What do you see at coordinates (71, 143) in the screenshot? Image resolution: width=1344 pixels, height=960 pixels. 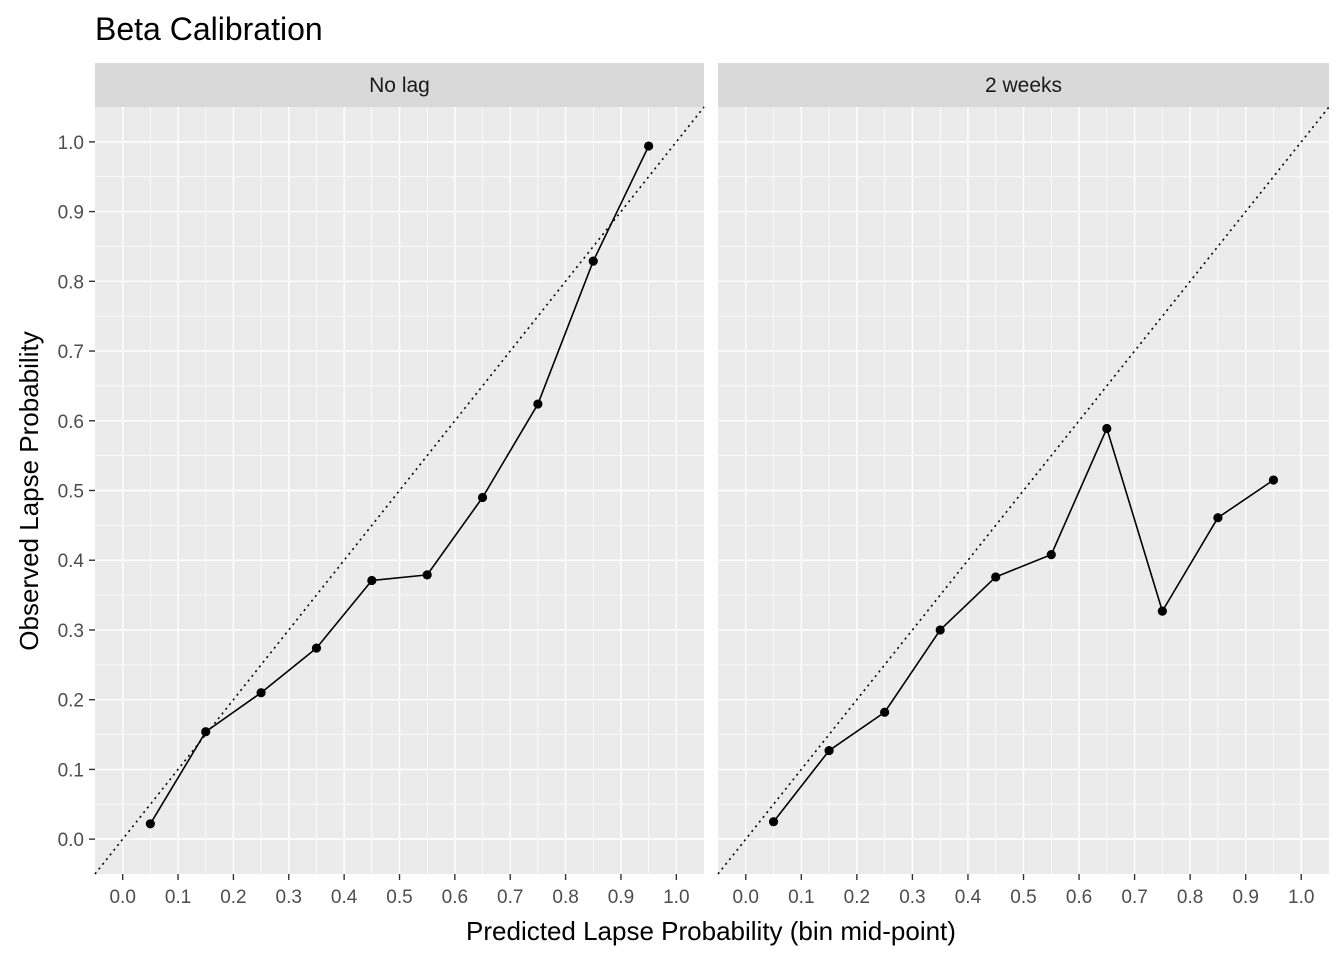 I see `y-tick-label: 1.0` at bounding box center [71, 143].